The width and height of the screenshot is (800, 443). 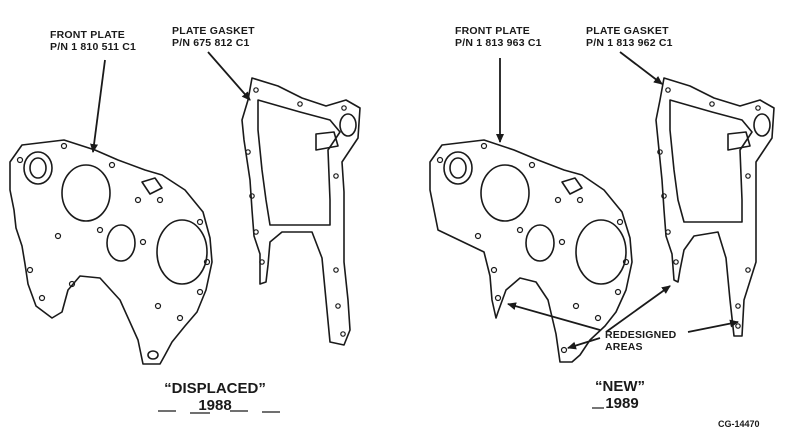 What do you see at coordinates (641, 335) in the screenshot?
I see `redesigned-areas-label-line1: REDESIGNED` at bounding box center [641, 335].